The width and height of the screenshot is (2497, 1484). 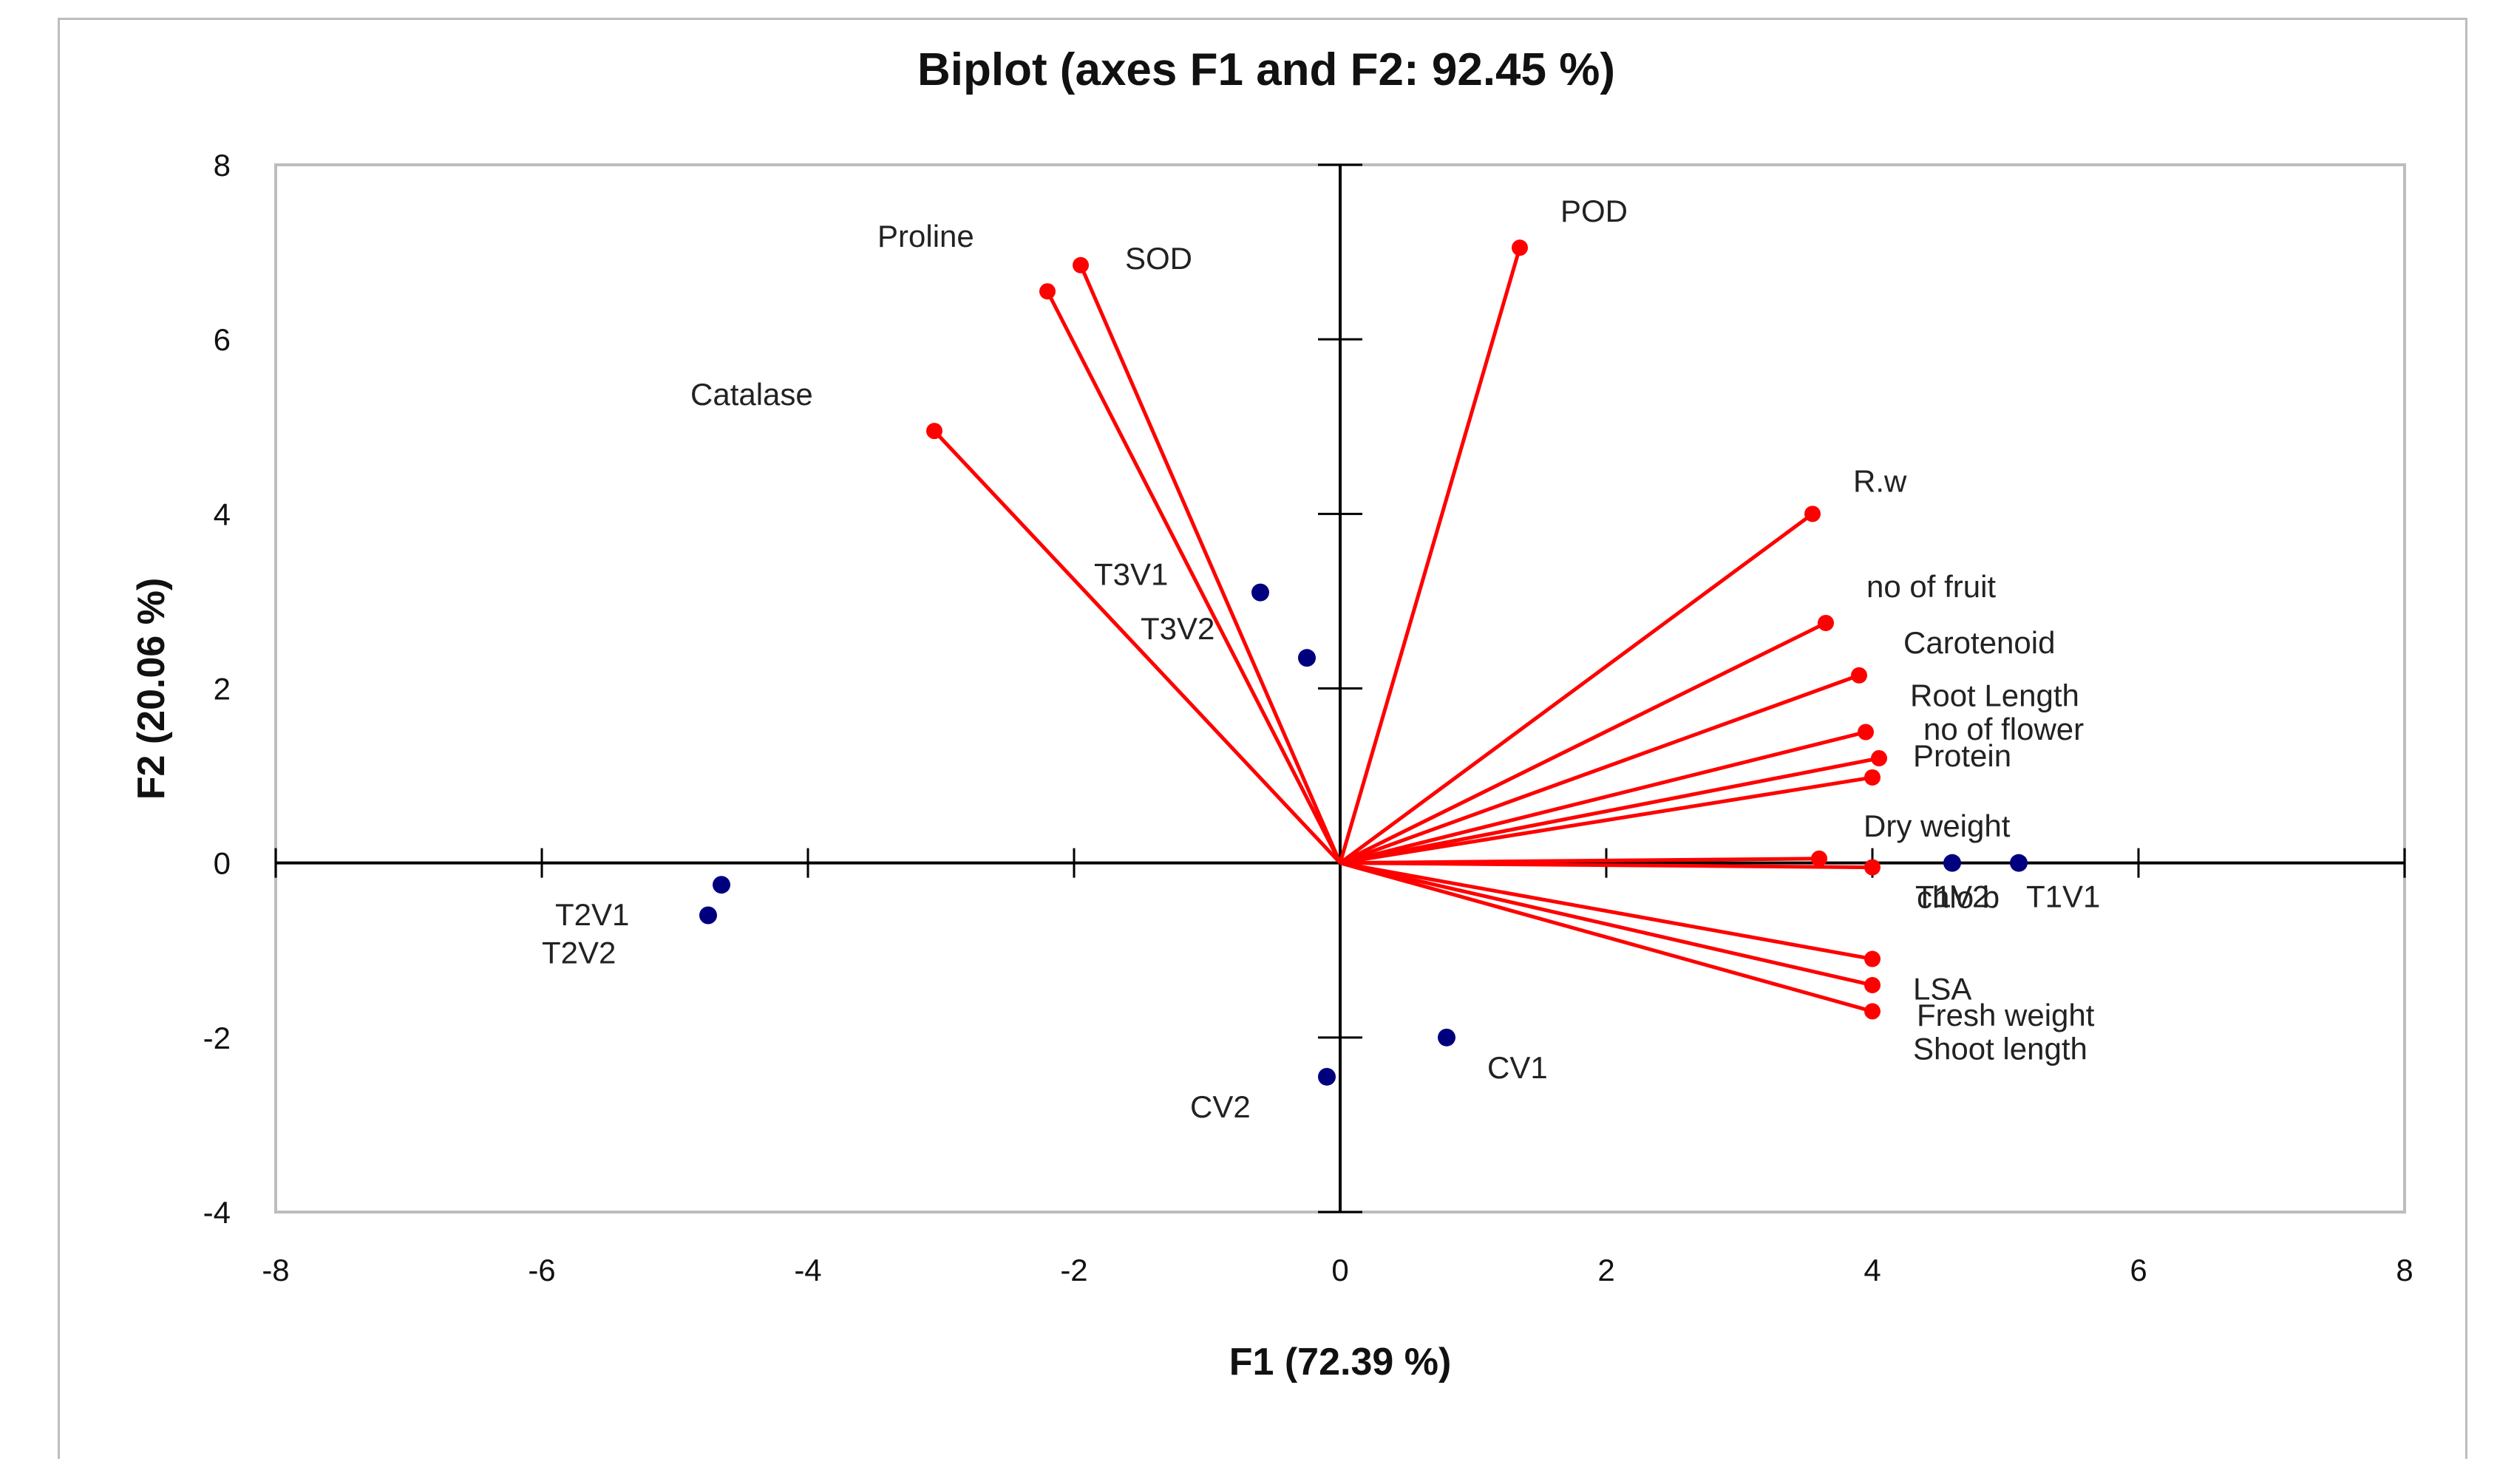 I want to click on observation-label: T1V2, so click(x=1952, y=896).